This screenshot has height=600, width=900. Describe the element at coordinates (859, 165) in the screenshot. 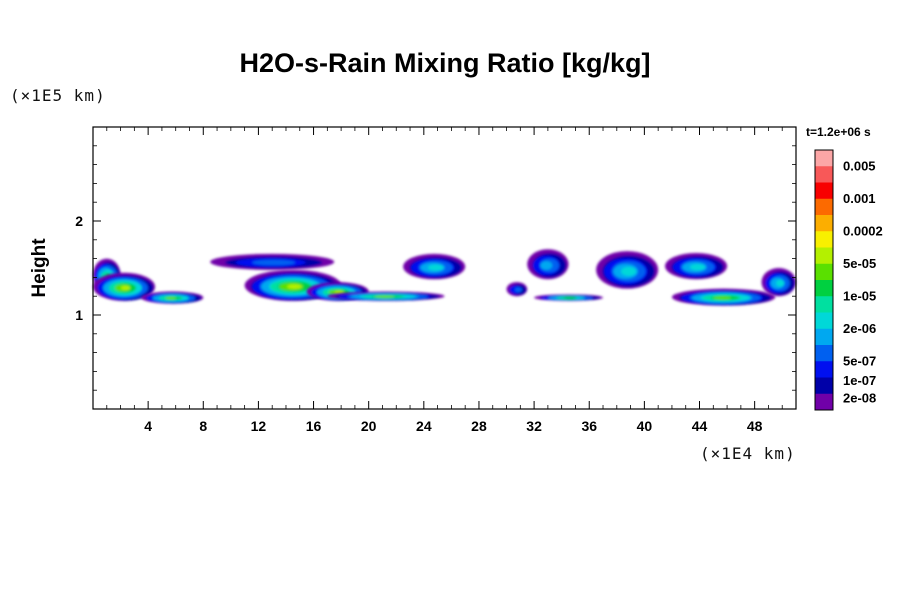

I see `colorbar-label: 0.005` at that location.